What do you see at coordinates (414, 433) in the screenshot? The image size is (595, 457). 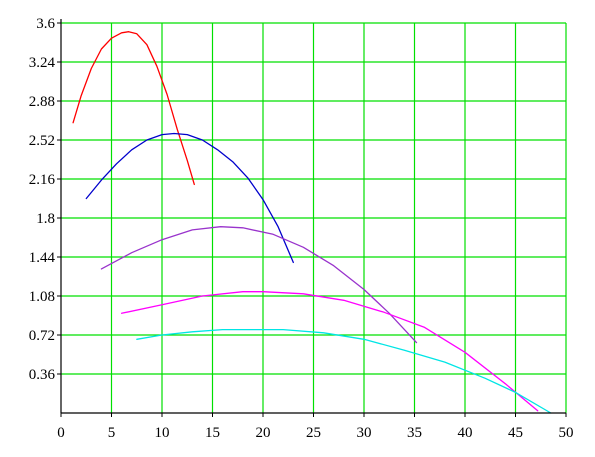 I see `x-tick-label: 35` at bounding box center [414, 433].